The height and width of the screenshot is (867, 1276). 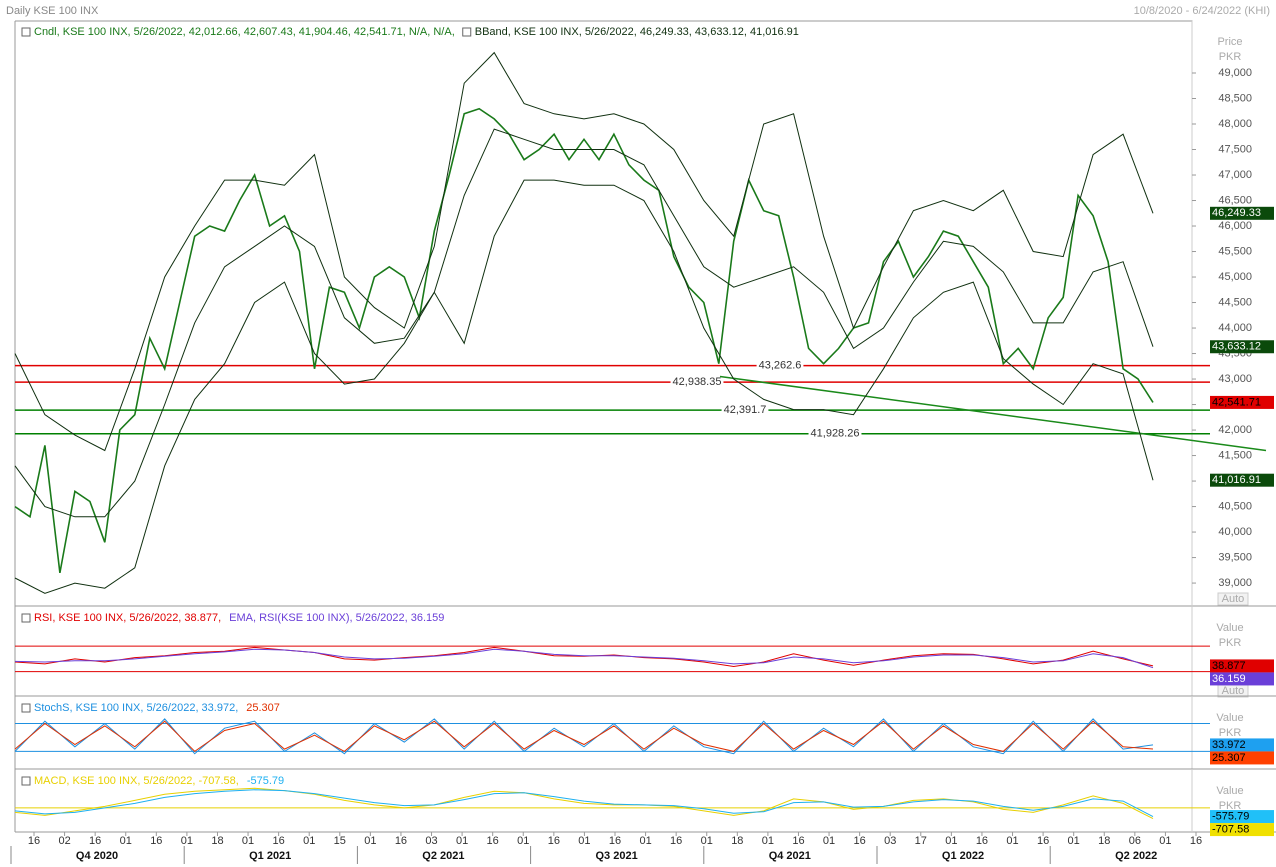 What do you see at coordinates (136, 781) in the screenshot?
I see `legend-entry: MACD, KSE 100 INX, 5/26/2022, -707.58,` at bounding box center [136, 781].